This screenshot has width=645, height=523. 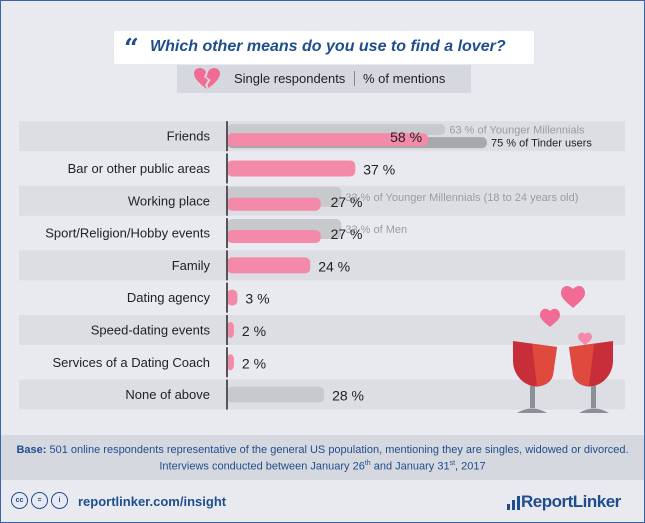 What do you see at coordinates (571, 501) in the screenshot?
I see `brand-logo: ReportLinker` at bounding box center [571, 501].